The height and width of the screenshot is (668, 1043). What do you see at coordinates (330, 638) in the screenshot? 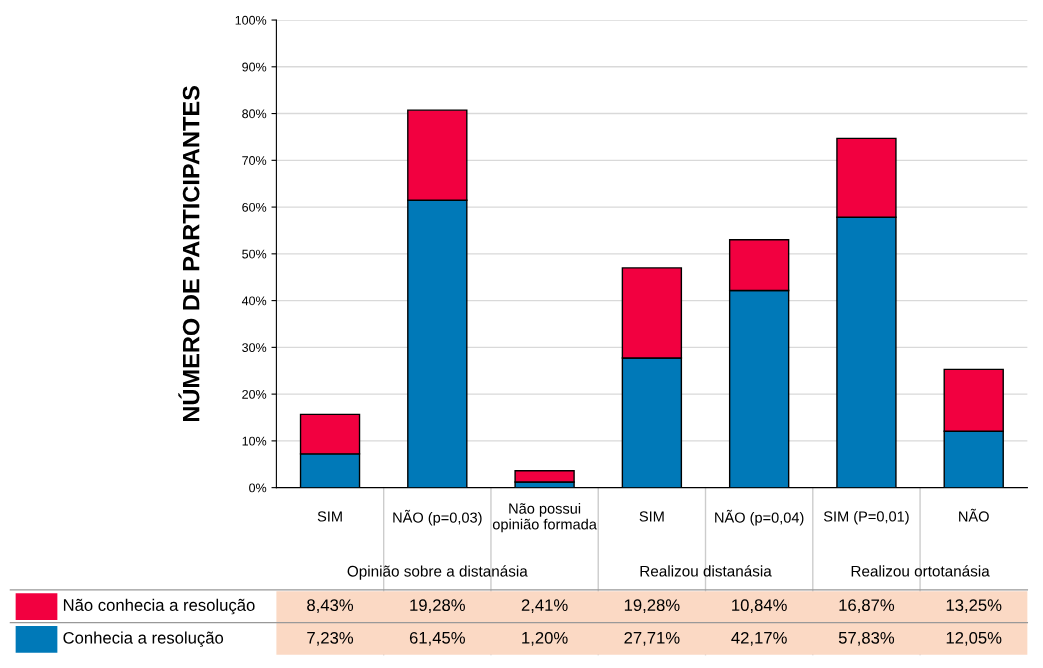
I see `data-label: 7,23%` at bounding box center [330, 638].